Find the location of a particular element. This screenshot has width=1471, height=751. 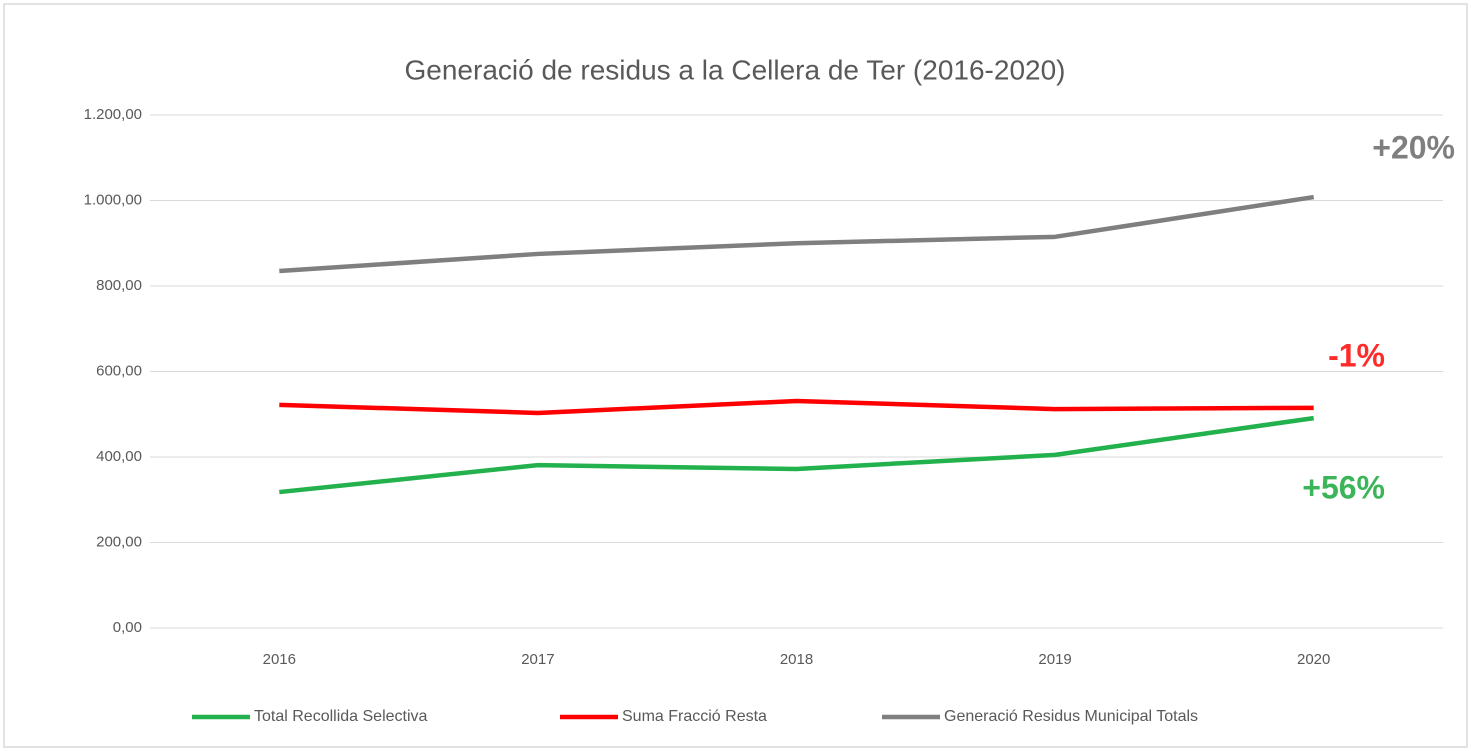

y-tick-label: 800,00 is located at coordinates (119, 285).